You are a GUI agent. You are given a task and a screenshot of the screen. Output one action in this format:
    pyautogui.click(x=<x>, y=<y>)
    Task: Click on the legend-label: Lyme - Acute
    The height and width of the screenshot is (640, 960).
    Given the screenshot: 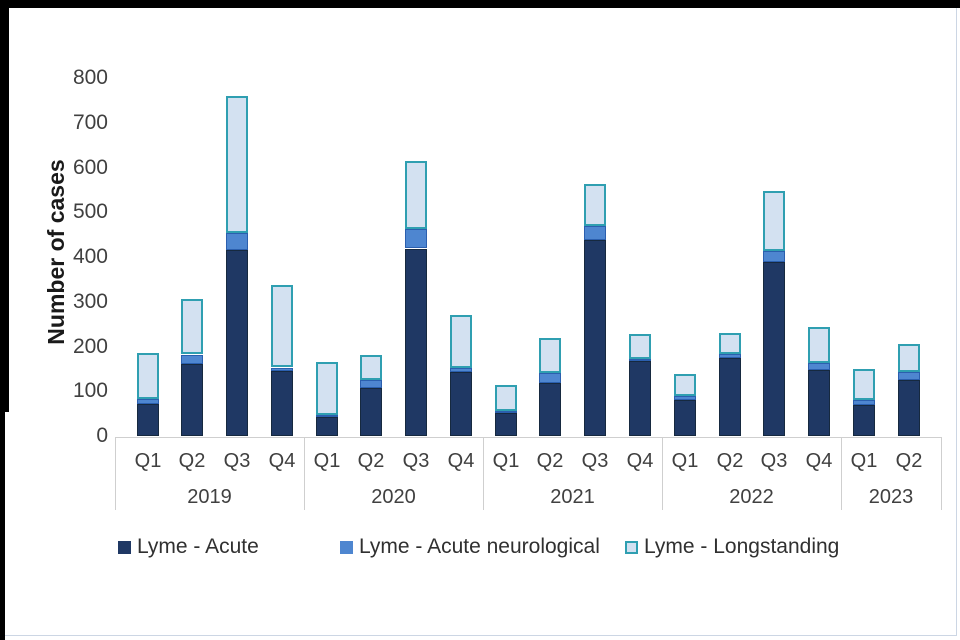 What is the action you would take?
    pyautogui.click(x=198, y=546)
    